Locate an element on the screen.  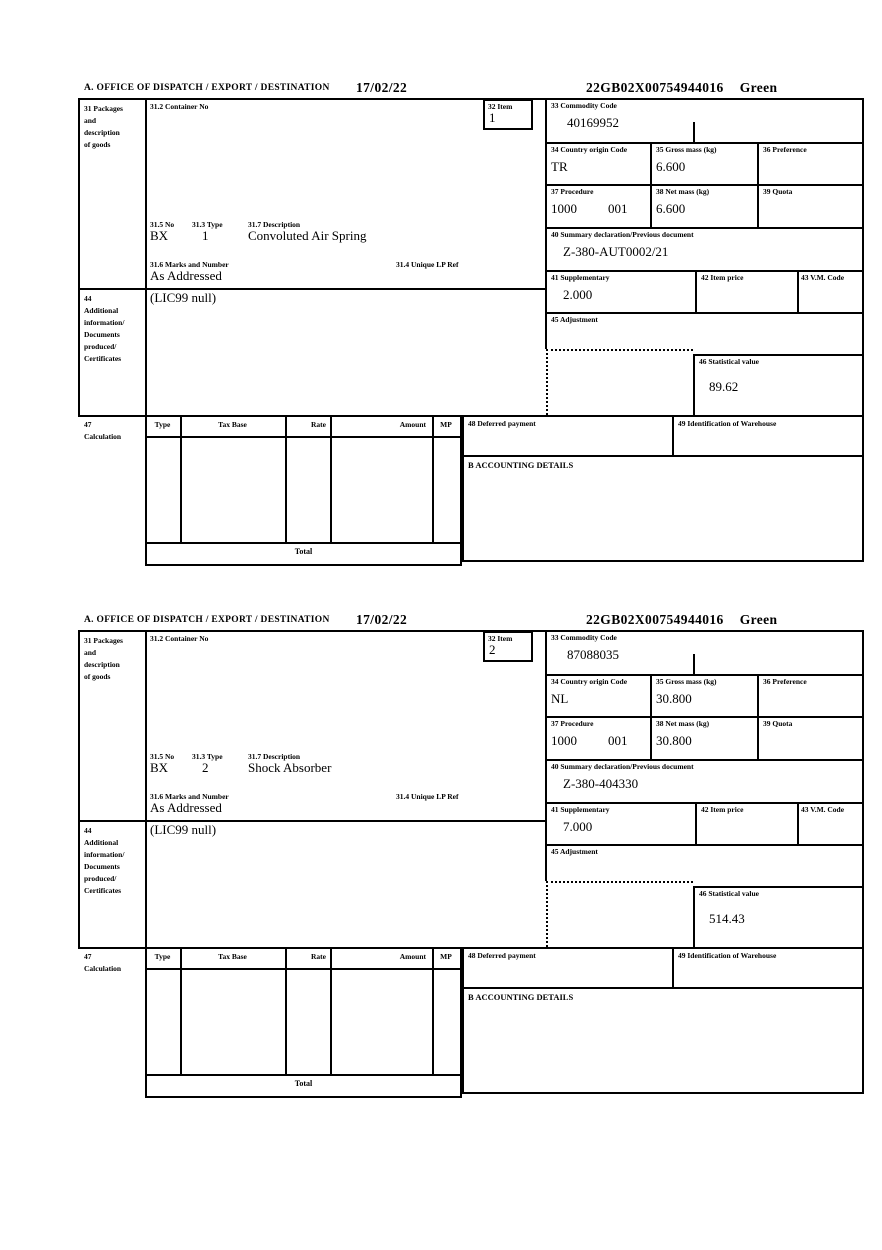
box31-packages-label: 31 Packages and description of goods is located at coordinates (103, 658).